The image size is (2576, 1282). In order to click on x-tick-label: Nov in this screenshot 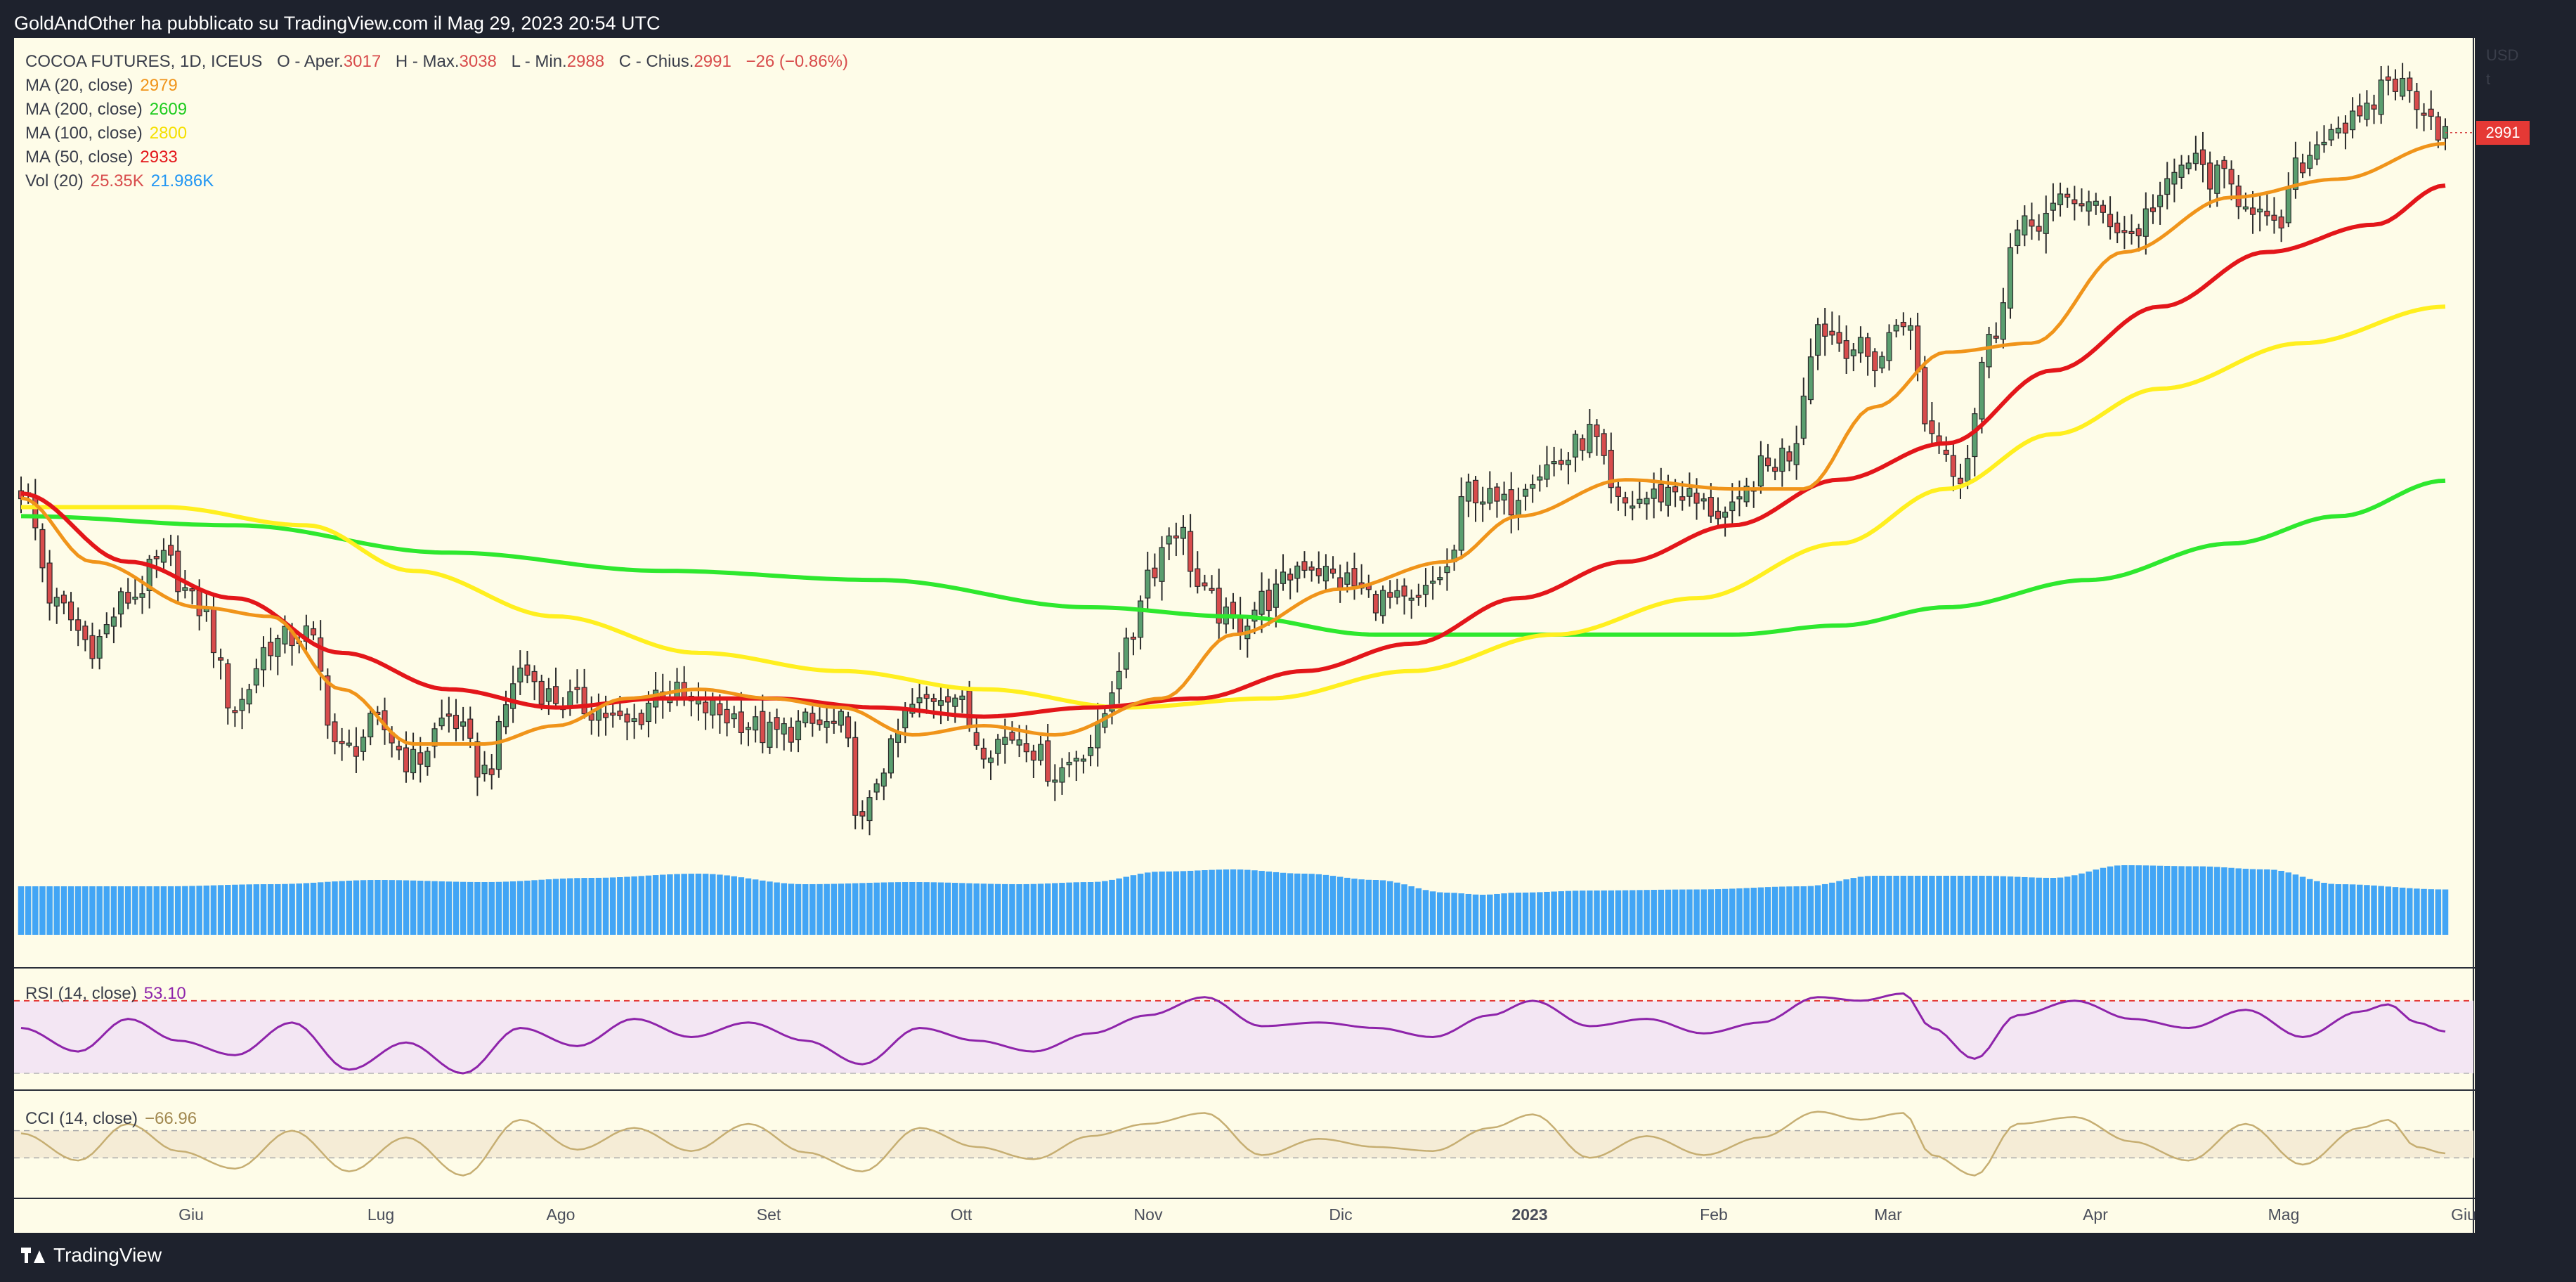, I will do `click(1148, 1214)`.